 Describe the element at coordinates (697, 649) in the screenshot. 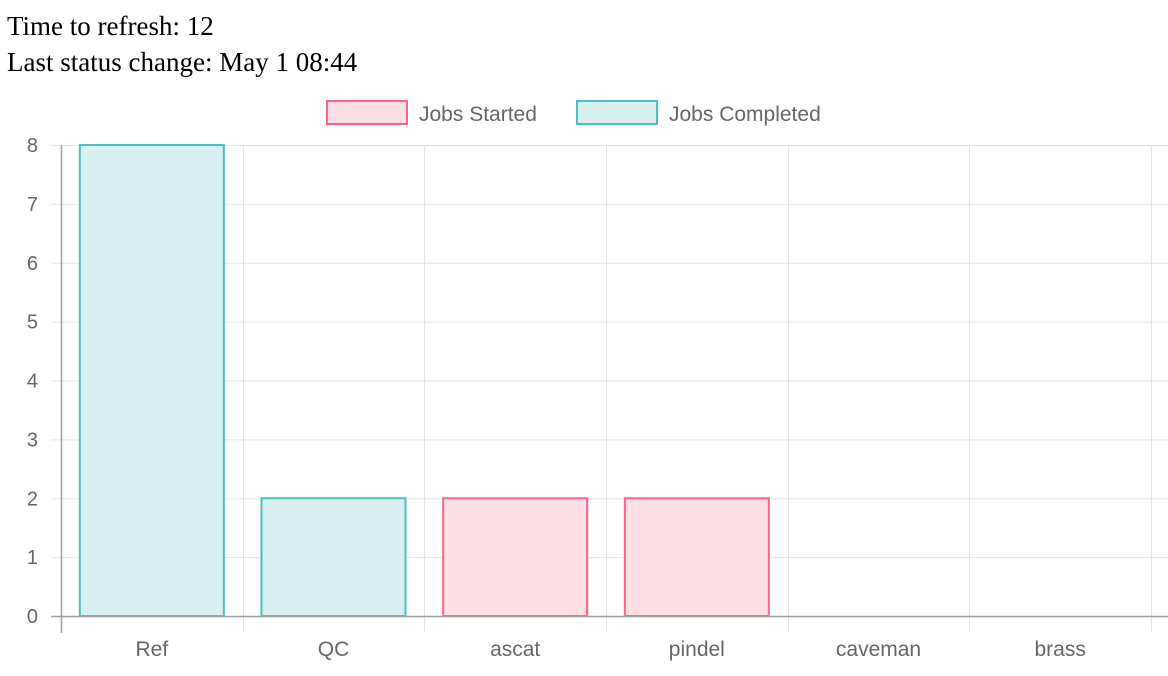

I see `x-tick-label: pindel` at that location.